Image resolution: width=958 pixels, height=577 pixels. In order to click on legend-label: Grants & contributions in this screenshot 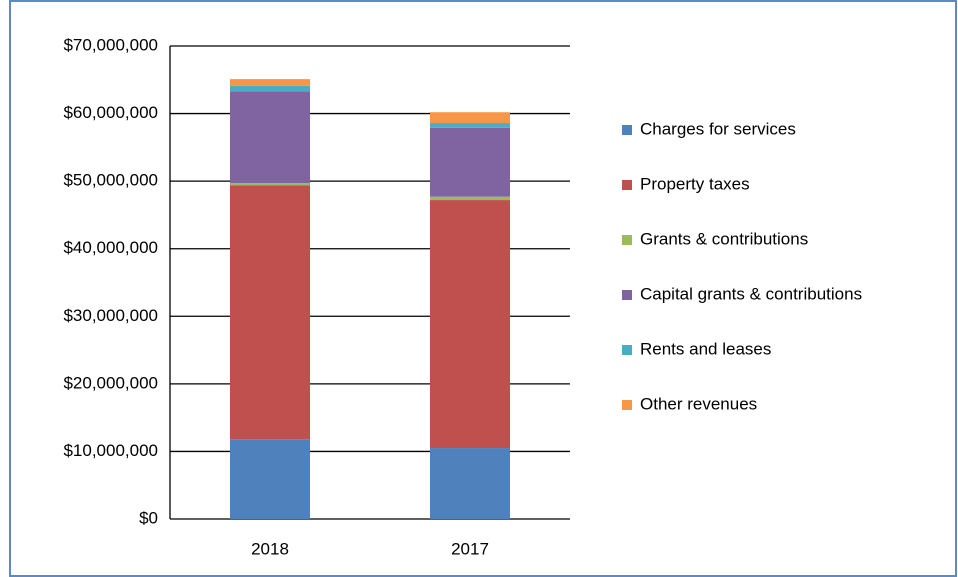, I will do `click(724, 238)`.